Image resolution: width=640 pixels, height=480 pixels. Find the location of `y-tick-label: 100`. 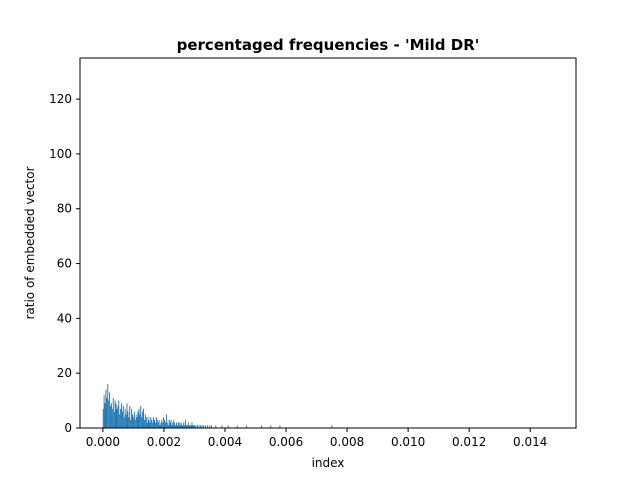

y-tick-label: 100 is located at coordinates (60, 154).